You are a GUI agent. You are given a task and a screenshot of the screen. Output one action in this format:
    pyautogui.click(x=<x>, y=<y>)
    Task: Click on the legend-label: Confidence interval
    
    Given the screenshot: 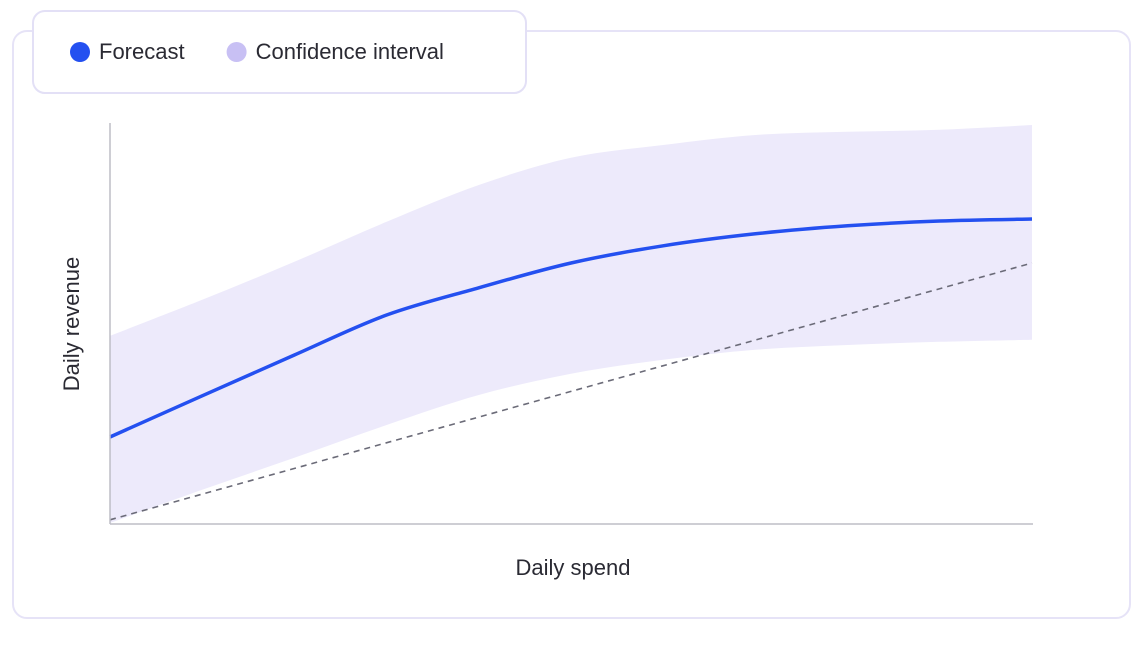 What is the action you would take?
    pyautogui.click(x=350, y=51)
    